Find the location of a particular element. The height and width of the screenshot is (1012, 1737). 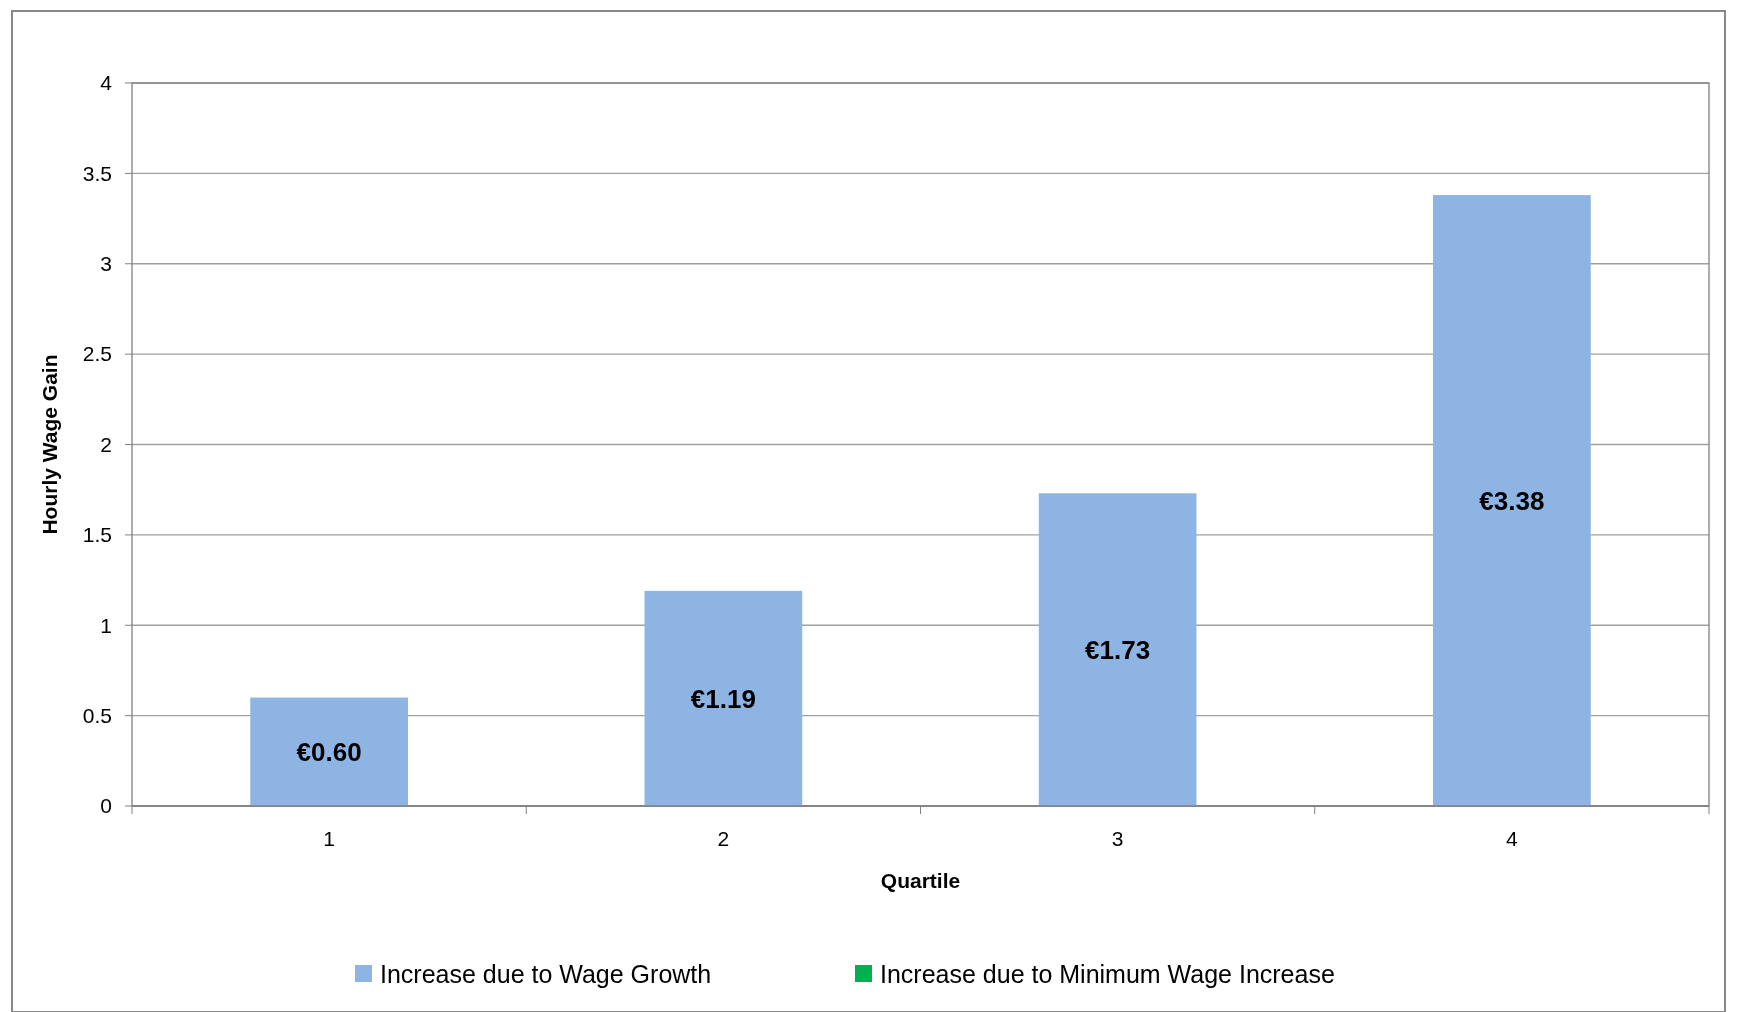

data-label: €1.73 is located at coordinates (1118, 649).